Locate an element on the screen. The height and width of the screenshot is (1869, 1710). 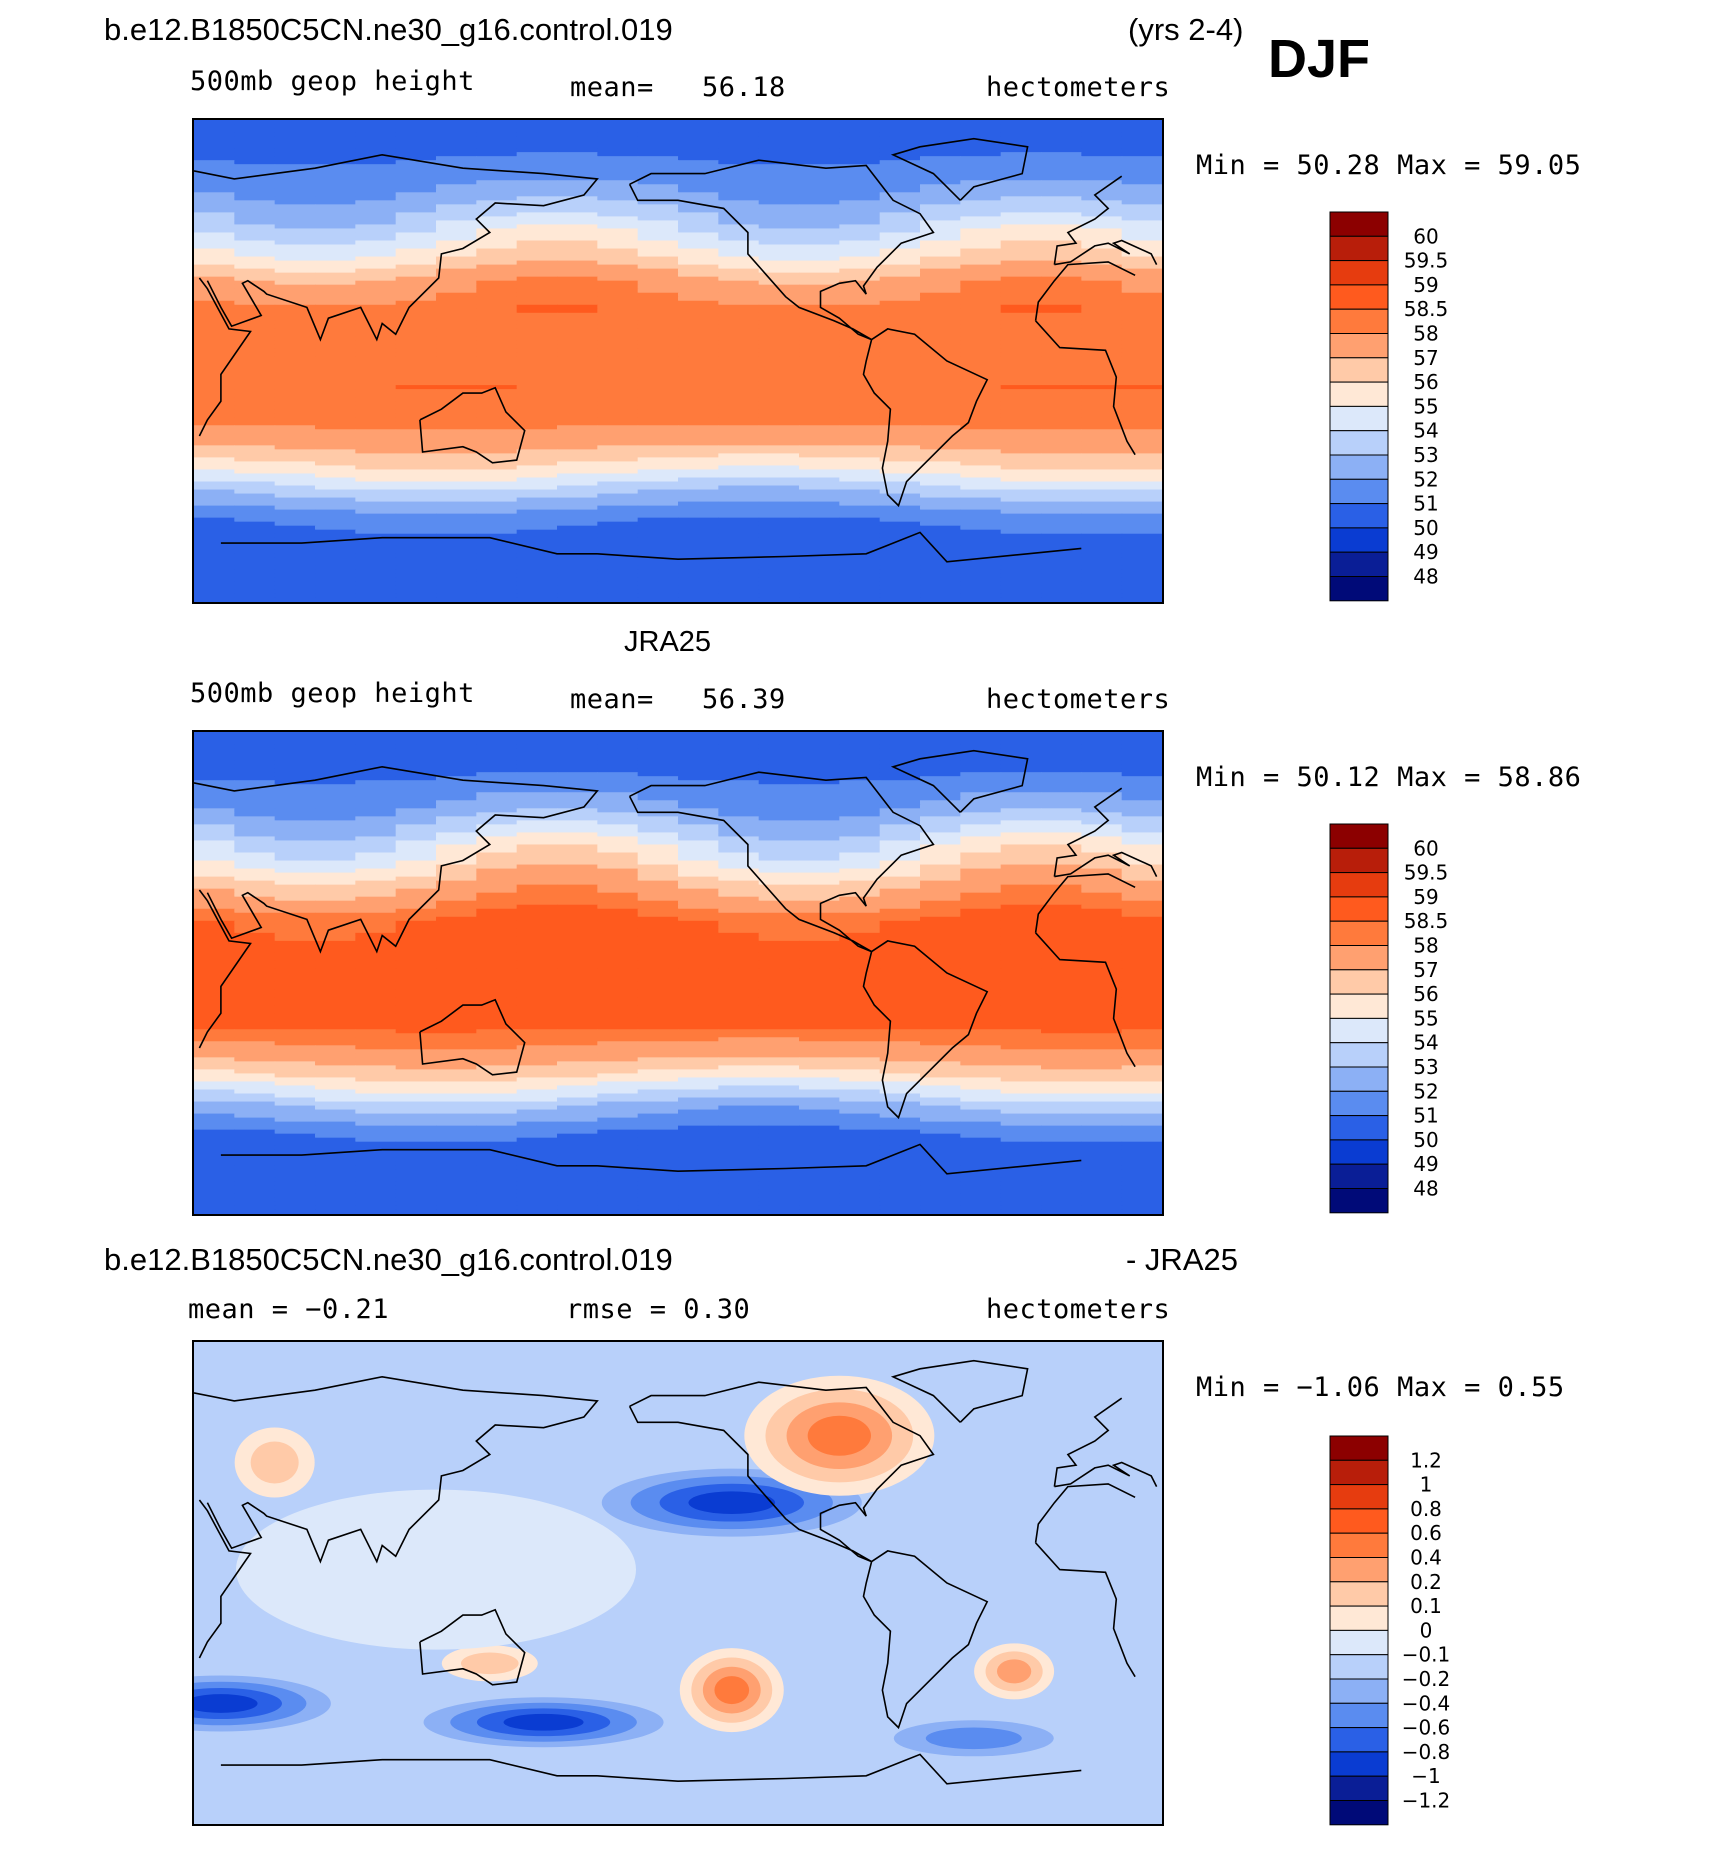
panel2-map is located at coordinates (678, 973).